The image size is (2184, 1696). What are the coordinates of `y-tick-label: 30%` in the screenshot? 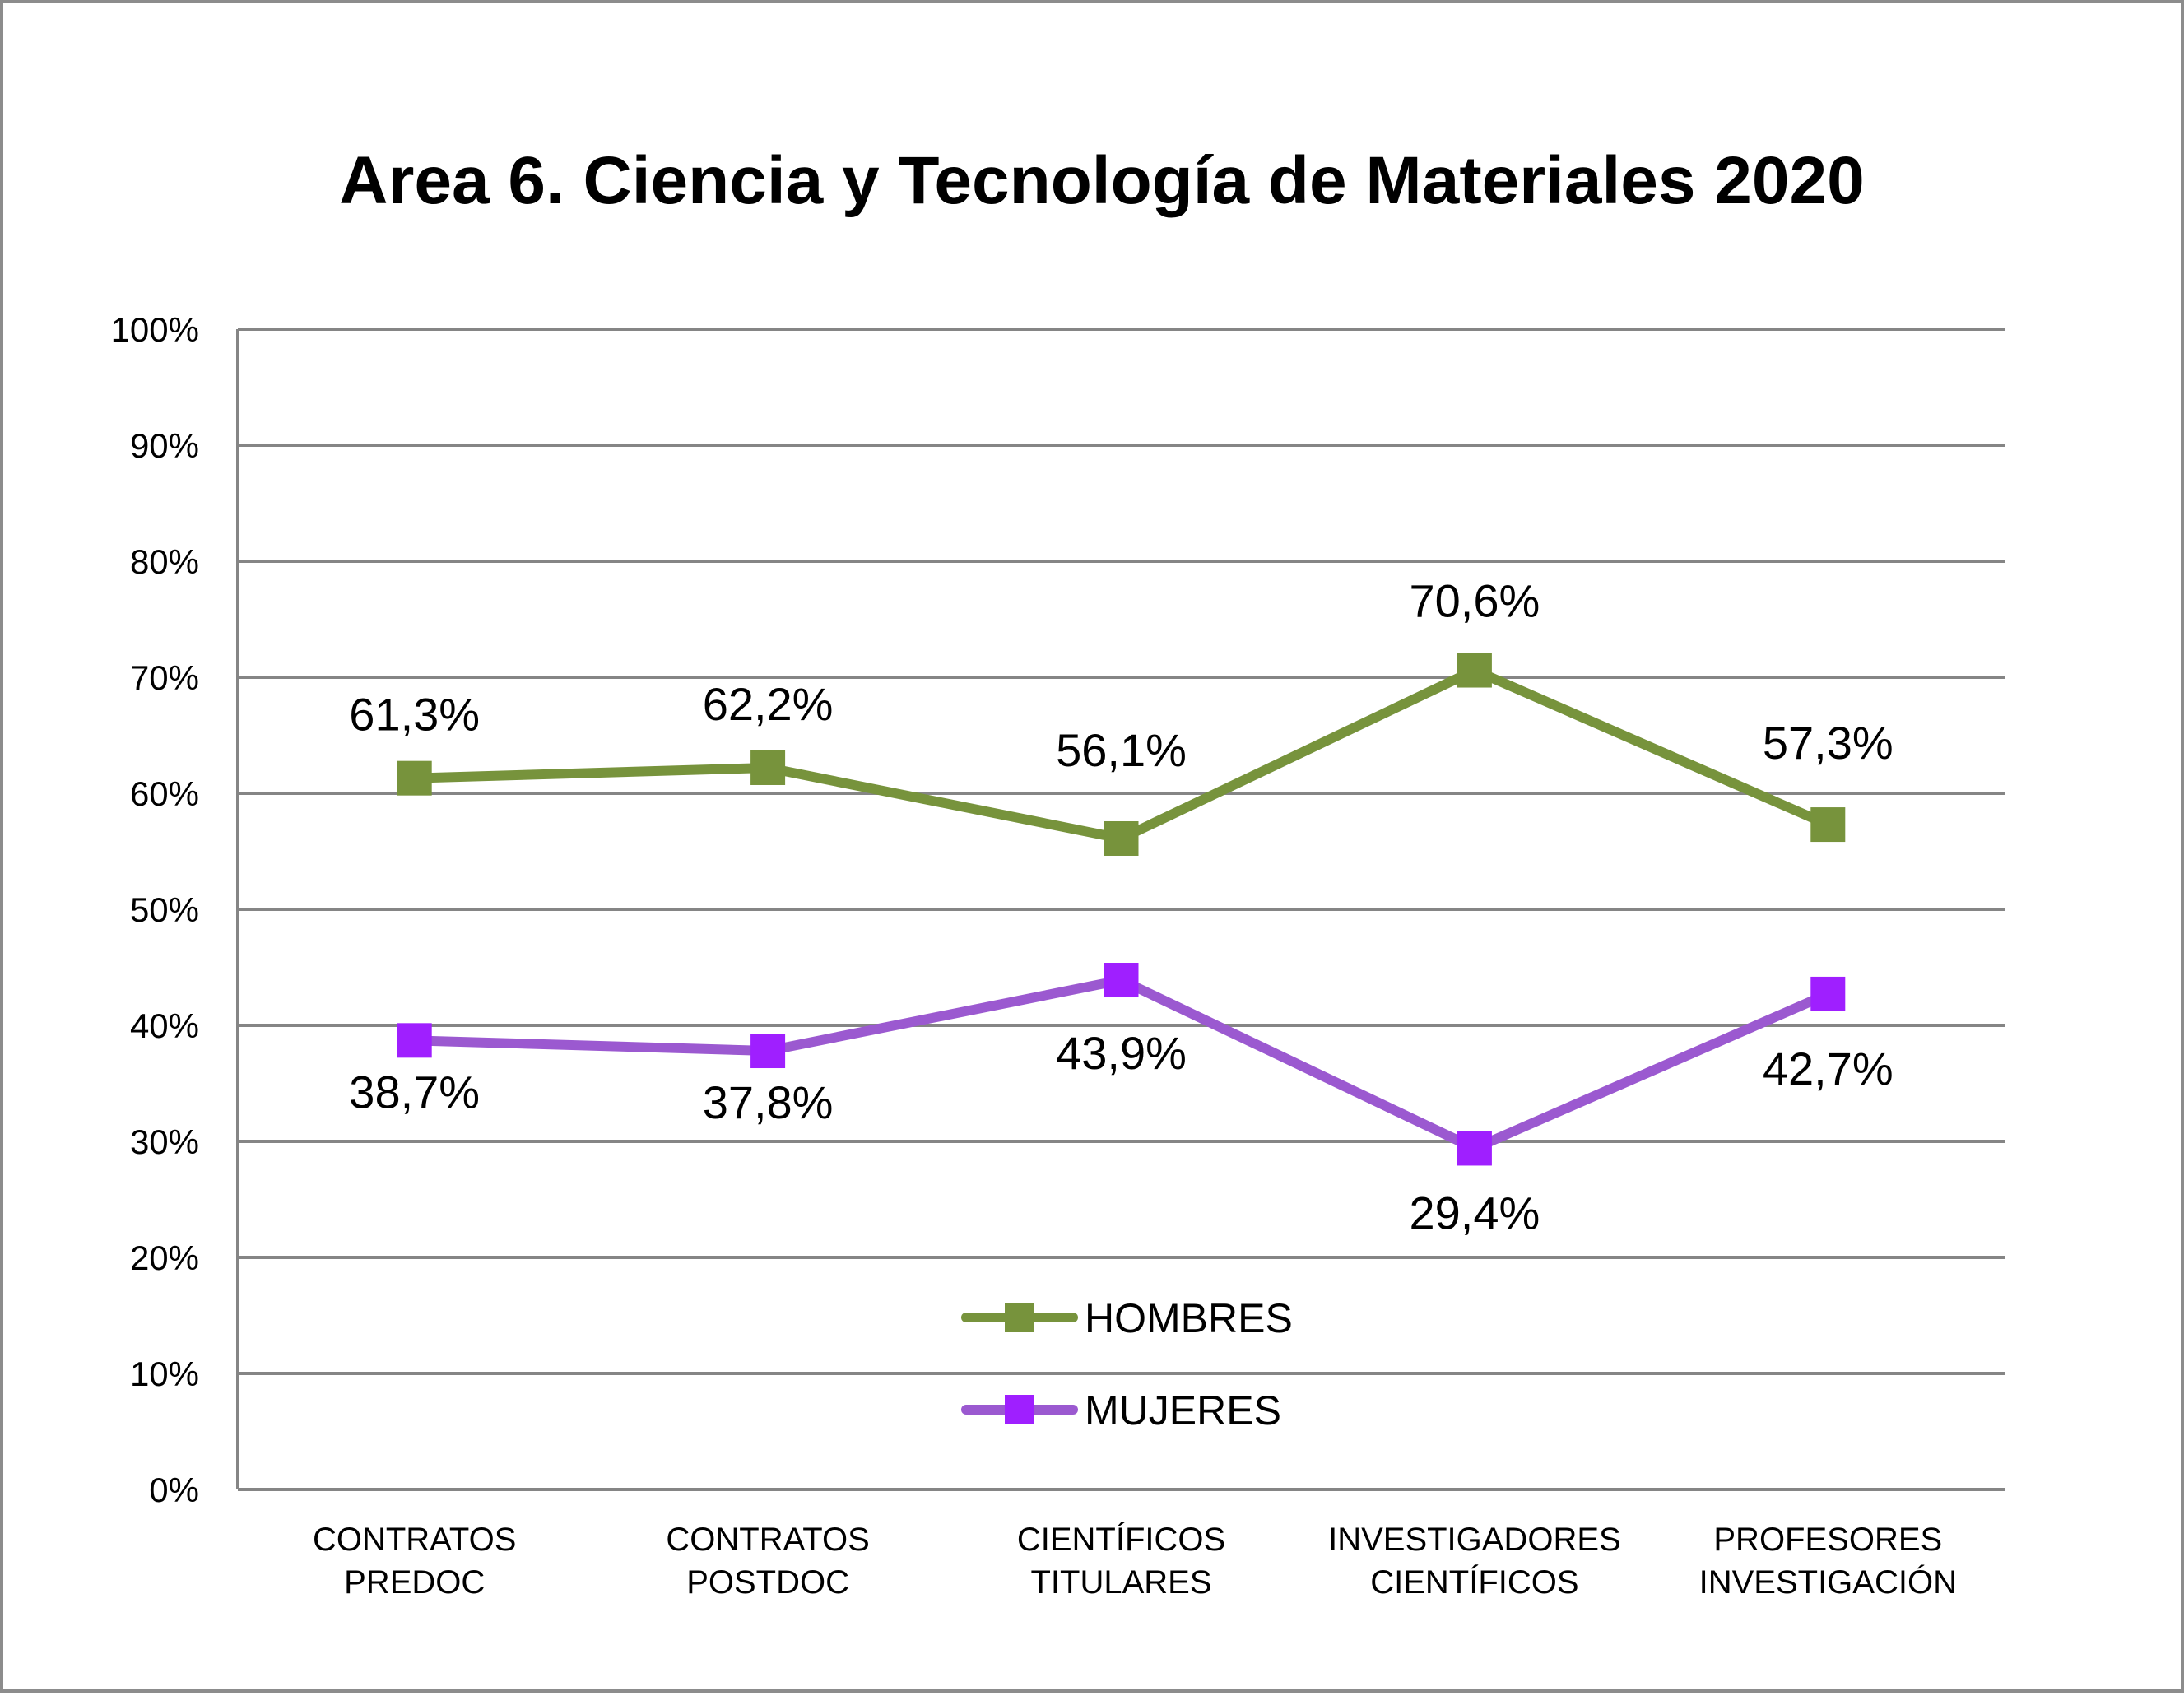 It's located at (164, 1141).